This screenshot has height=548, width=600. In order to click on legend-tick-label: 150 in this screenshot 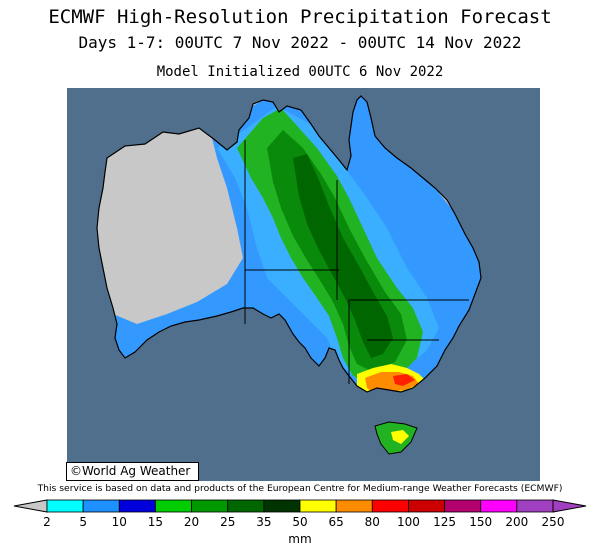, I will do `click(480, 522)`.